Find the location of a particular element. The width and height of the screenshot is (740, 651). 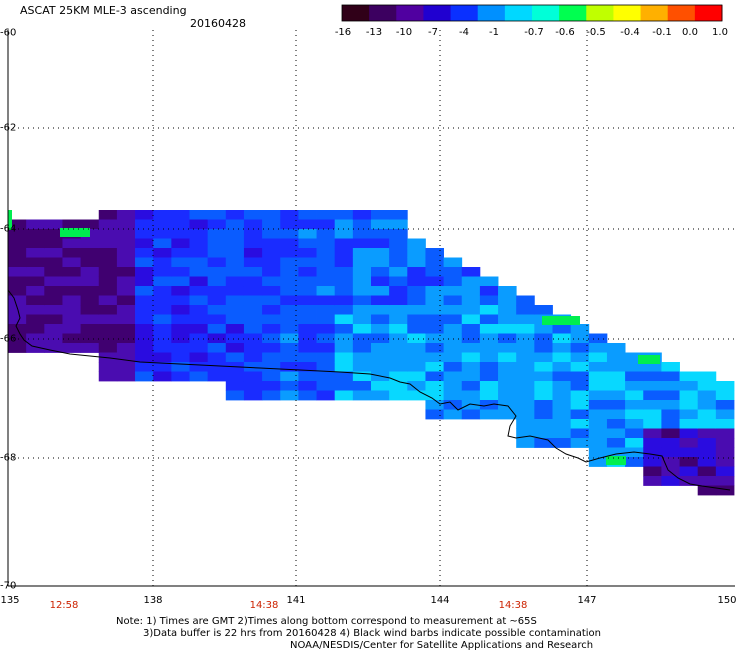

colorbar-label: -4 is located at coordinates (464, 32).